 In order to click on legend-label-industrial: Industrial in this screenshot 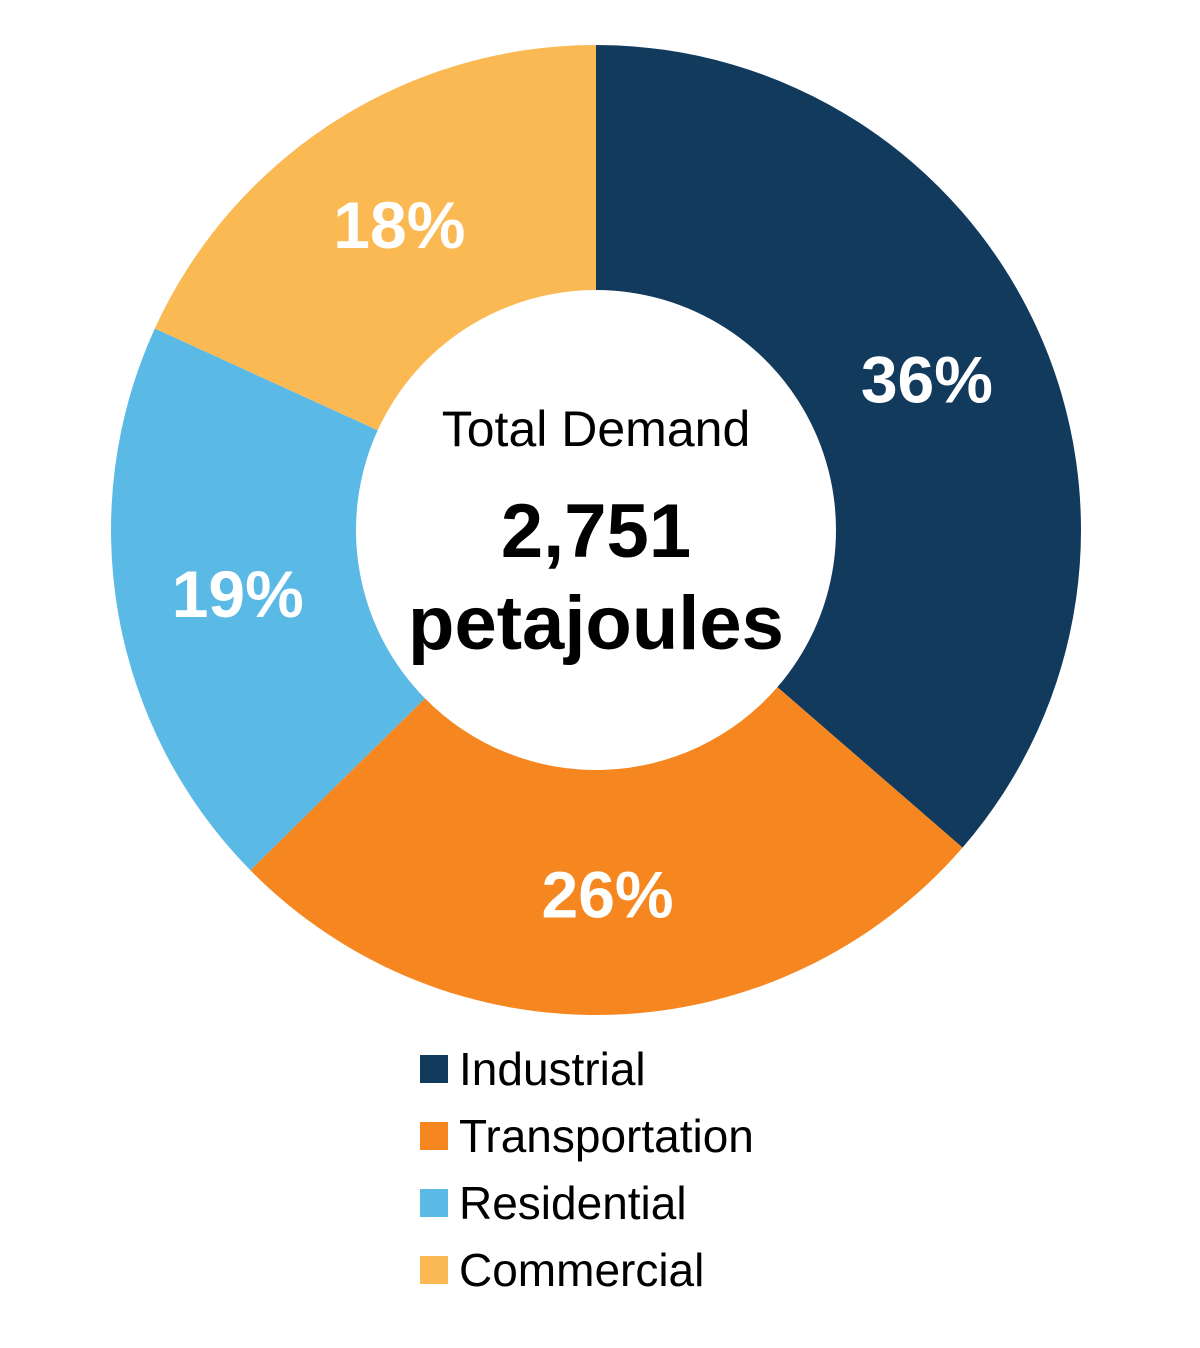, I will do `click(552, 1069)`.